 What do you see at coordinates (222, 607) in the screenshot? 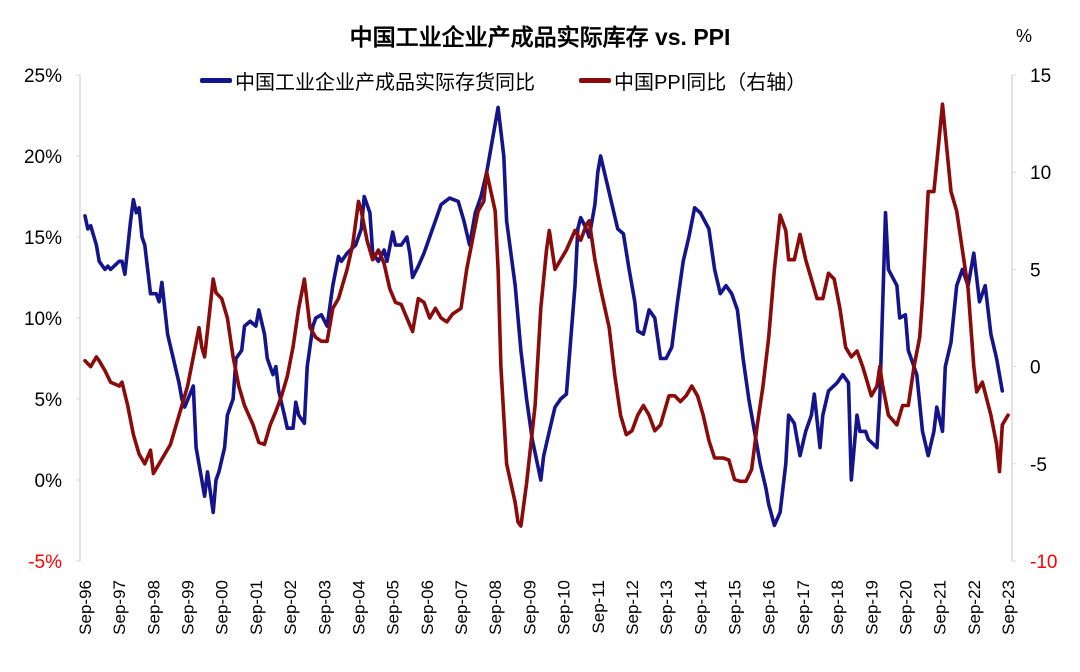
I see `x-tick-label: Sep-00` at bounding box center [222, 607].